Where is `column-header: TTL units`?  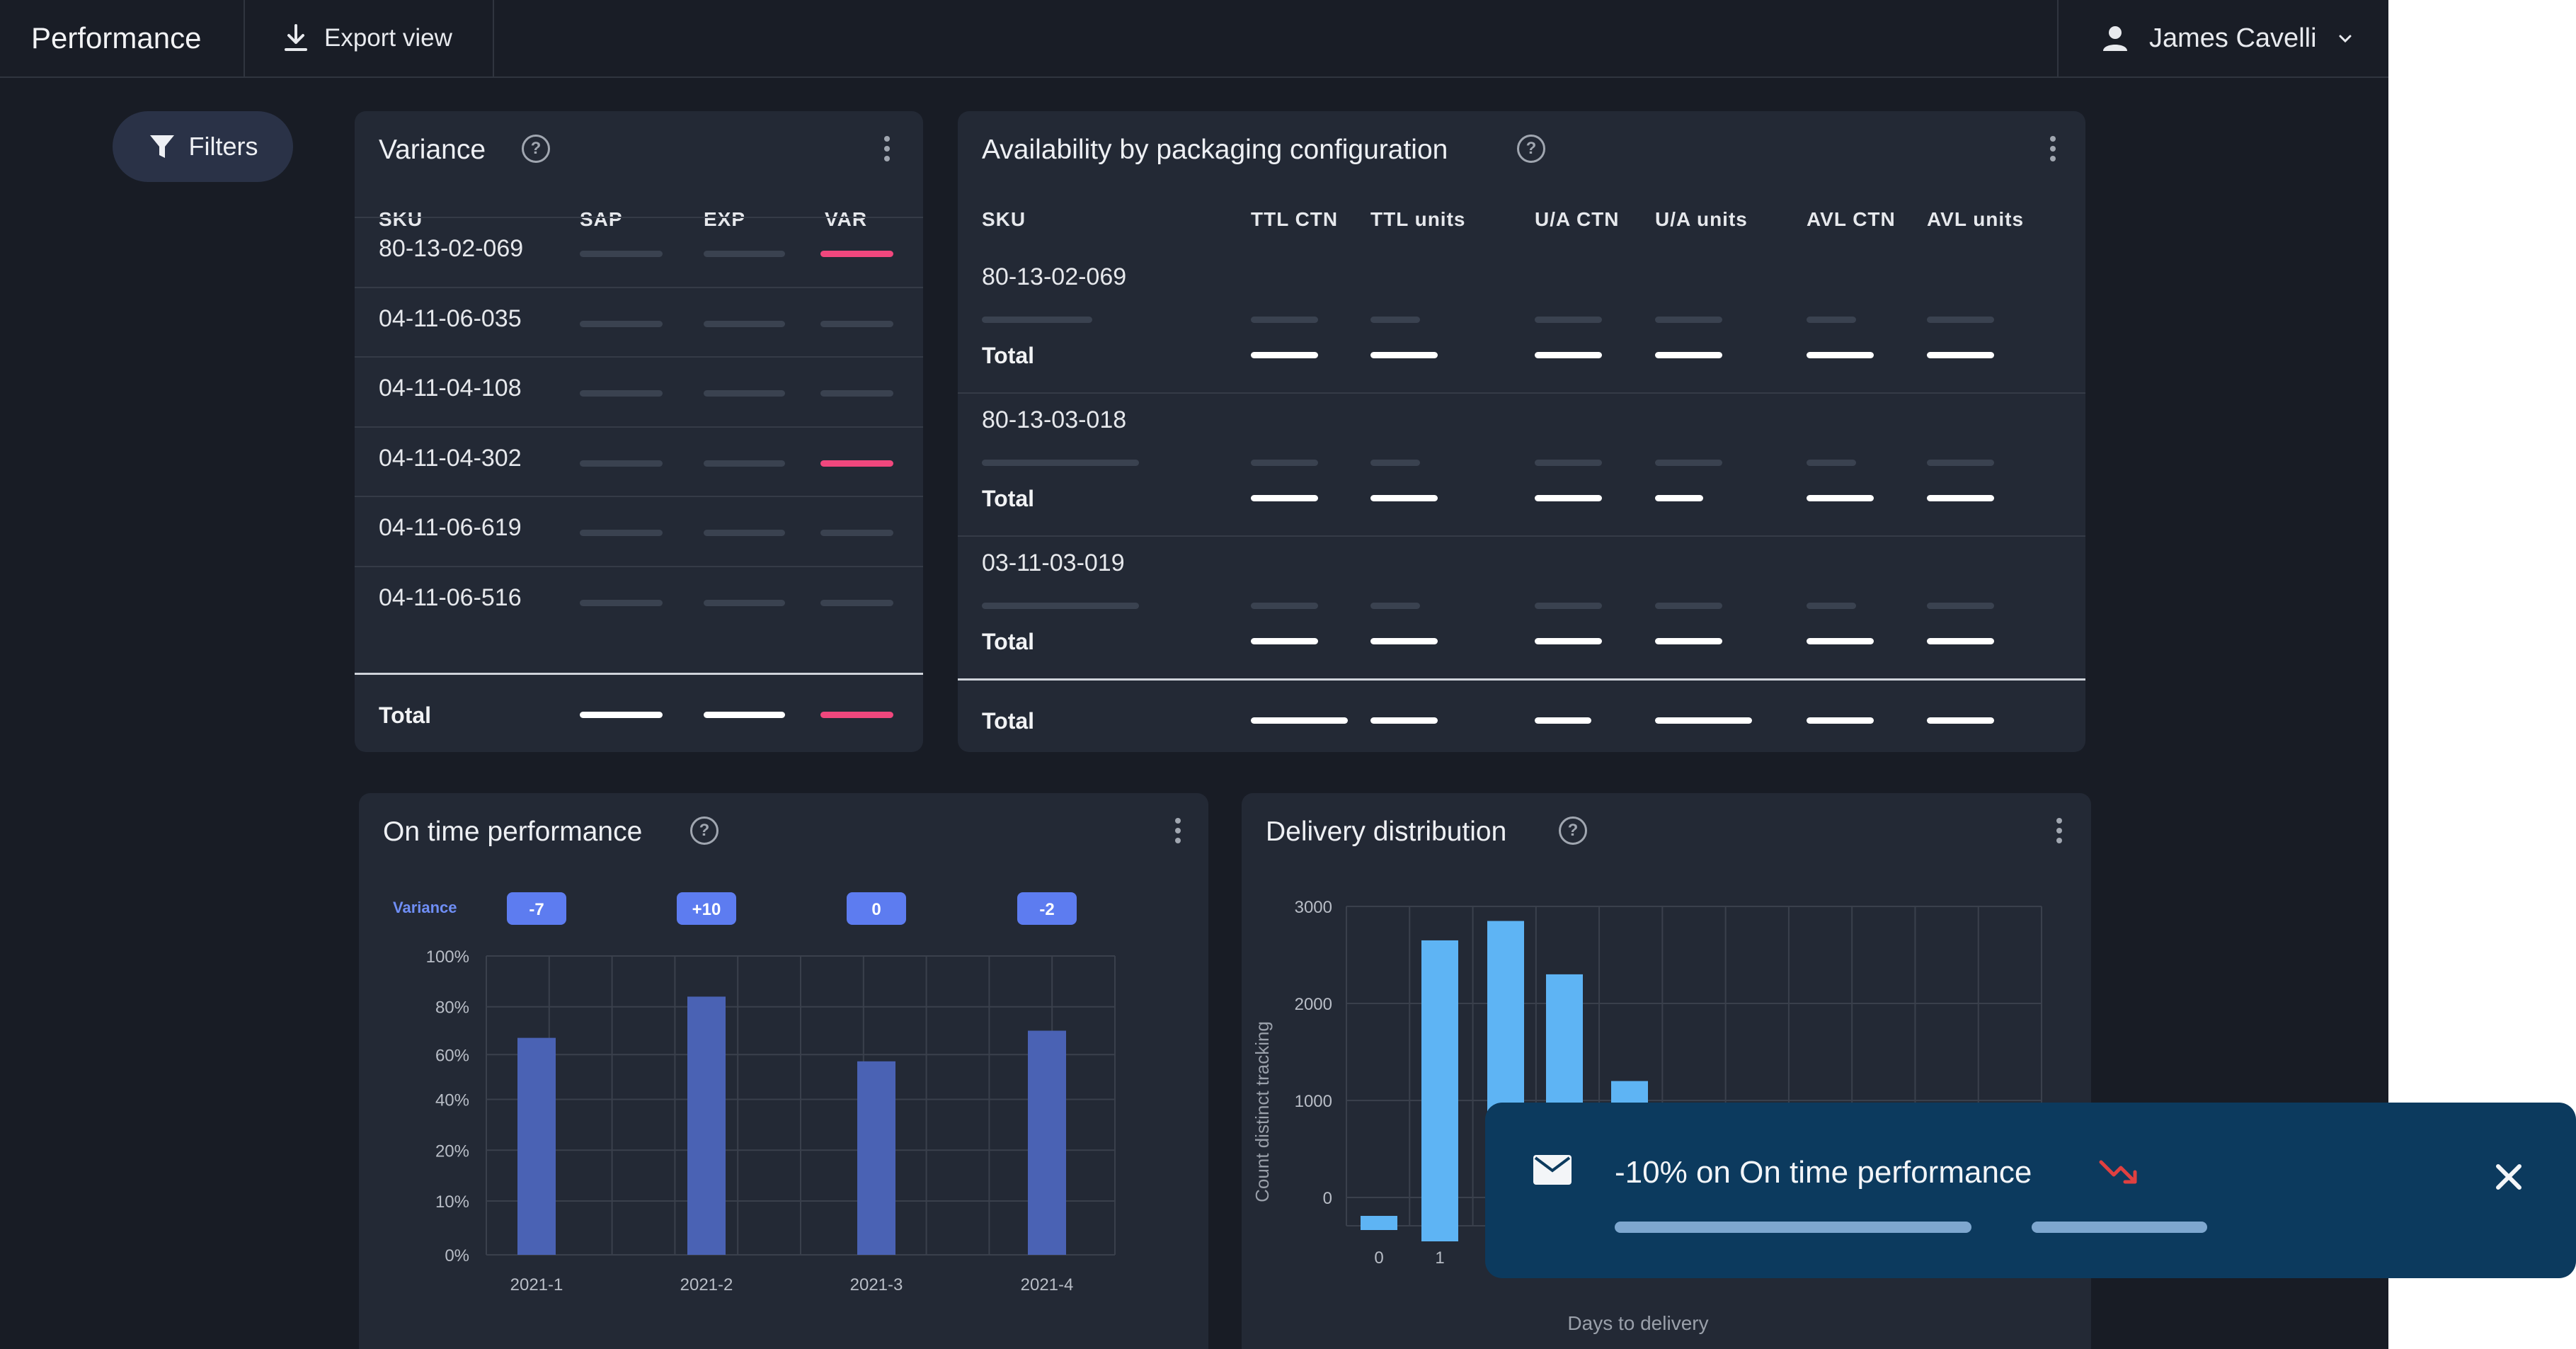
column-header: TTL units is located at coordinates (1418, 219).